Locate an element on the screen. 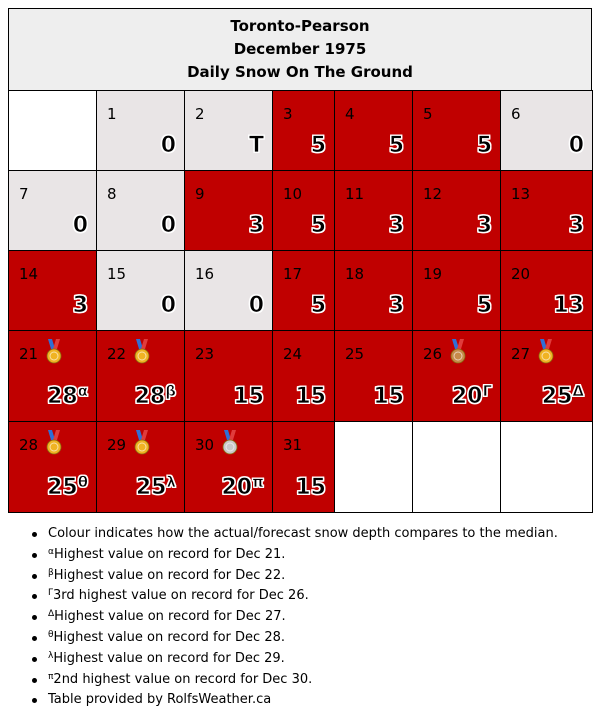 The height and width of the screenshot is (722, 600). record-marker: β is located at coordinates (171, 391).